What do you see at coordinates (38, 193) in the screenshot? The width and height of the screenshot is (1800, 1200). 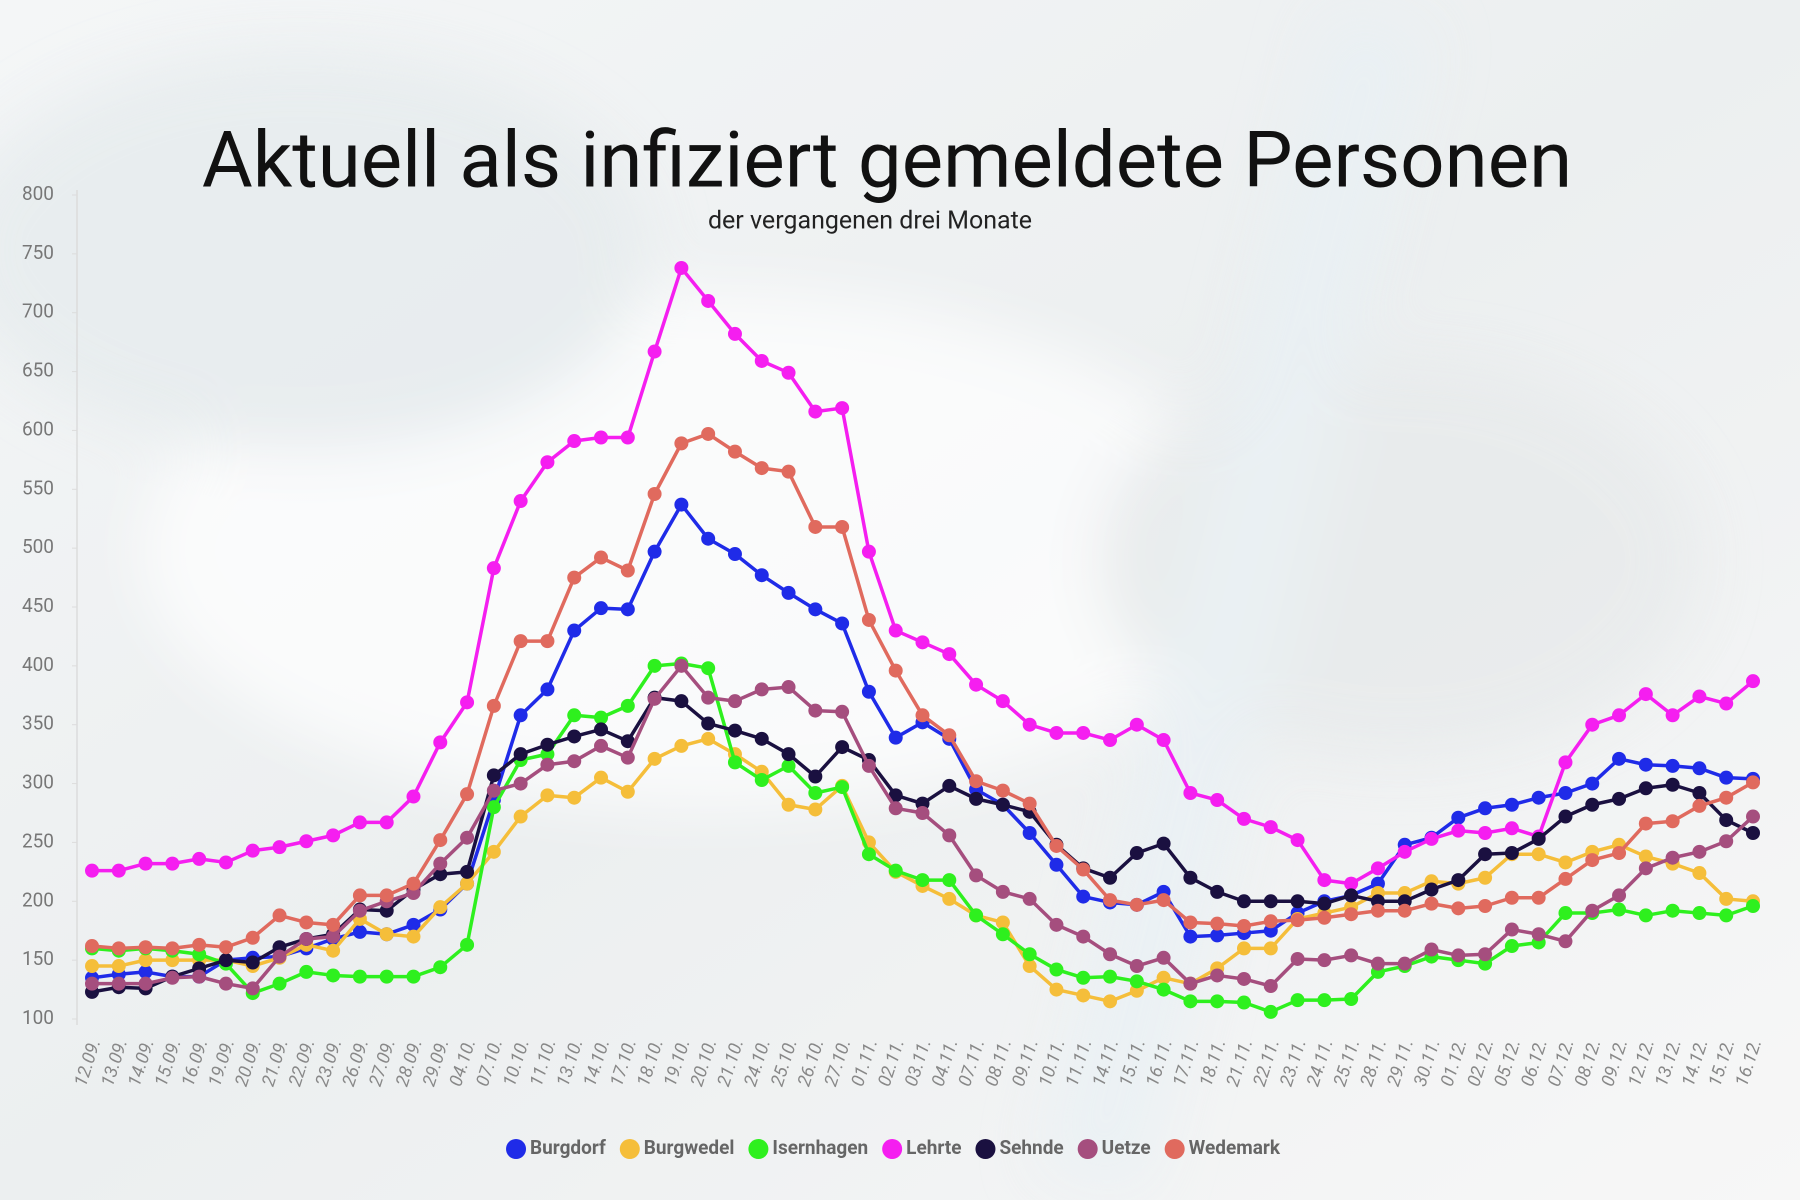 I see `y-tick-label: 800` at bounding box center [38, 193].